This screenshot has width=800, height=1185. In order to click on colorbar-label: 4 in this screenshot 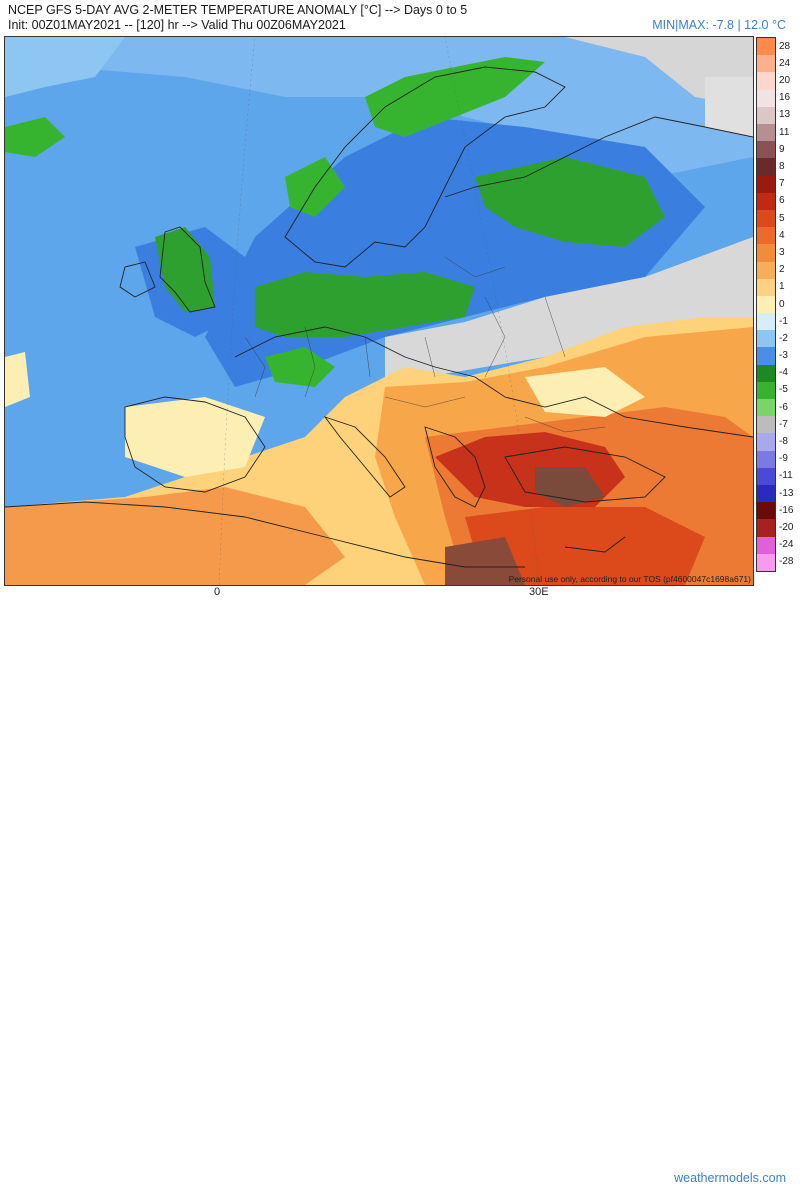, I will do `click(782, 235)`.